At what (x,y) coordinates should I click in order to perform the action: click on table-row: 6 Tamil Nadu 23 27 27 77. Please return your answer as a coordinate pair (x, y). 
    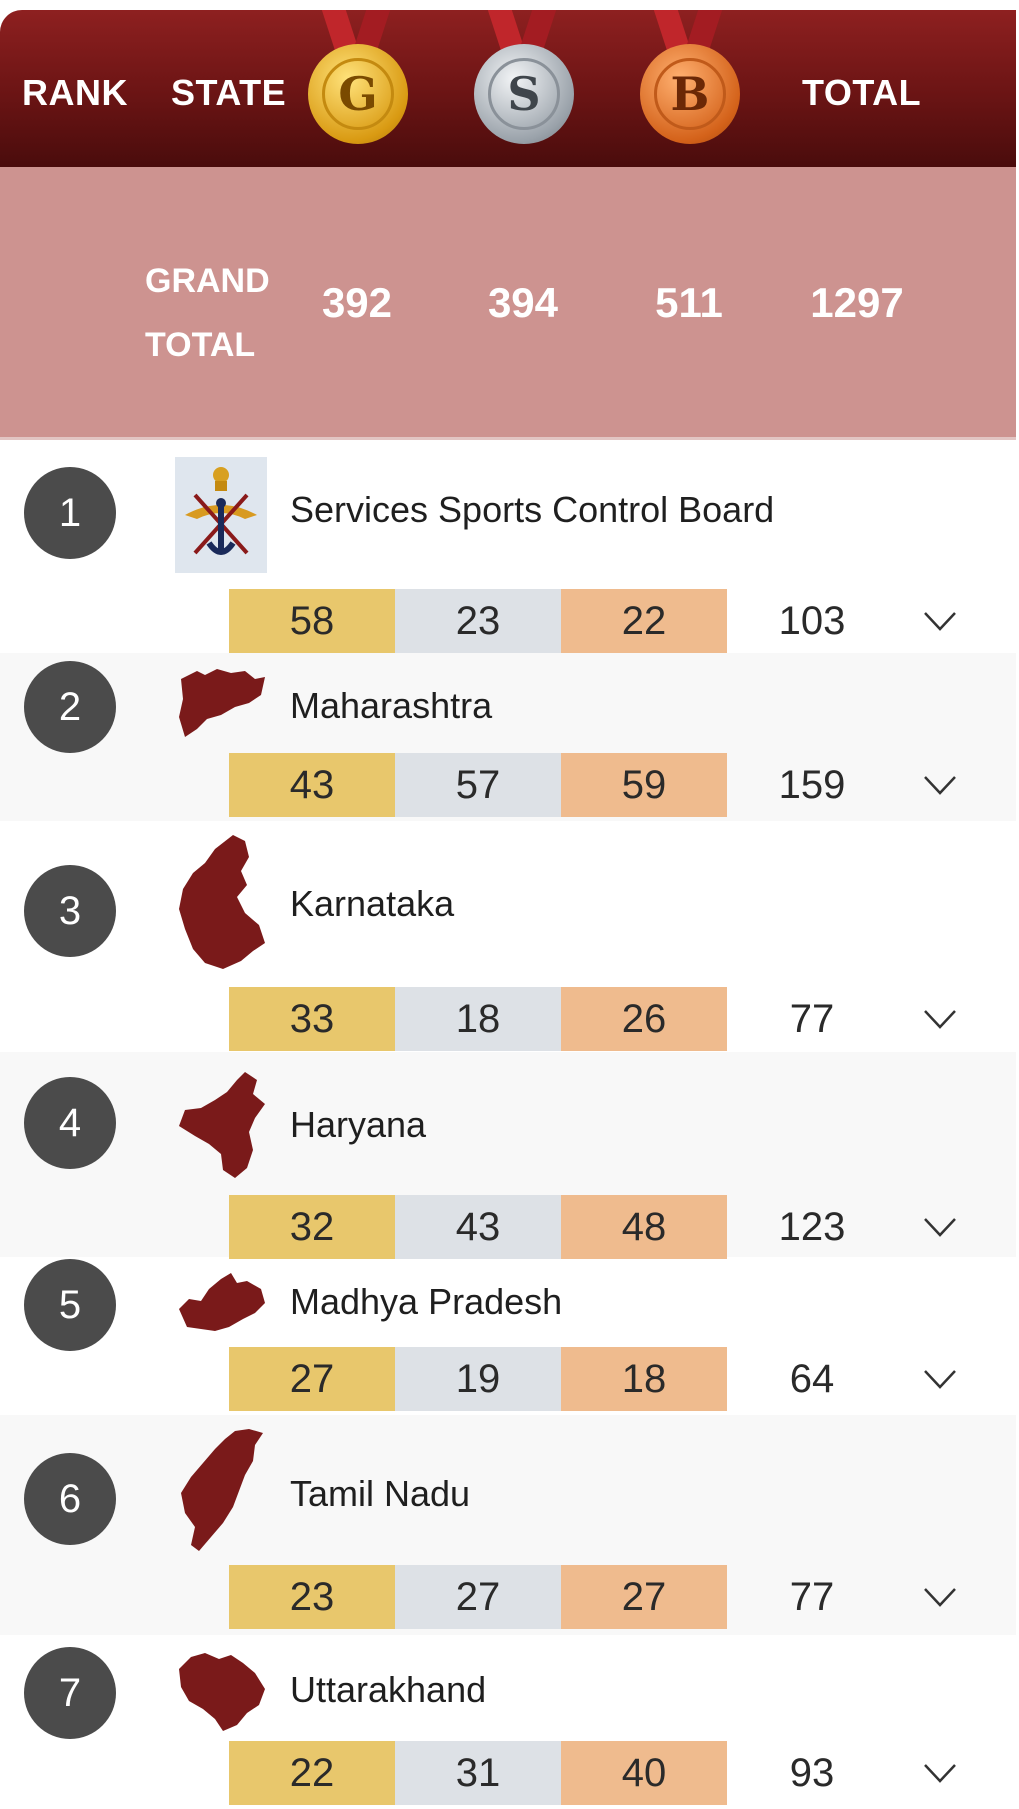
    Looking at the image, I should click on (508, 1525).